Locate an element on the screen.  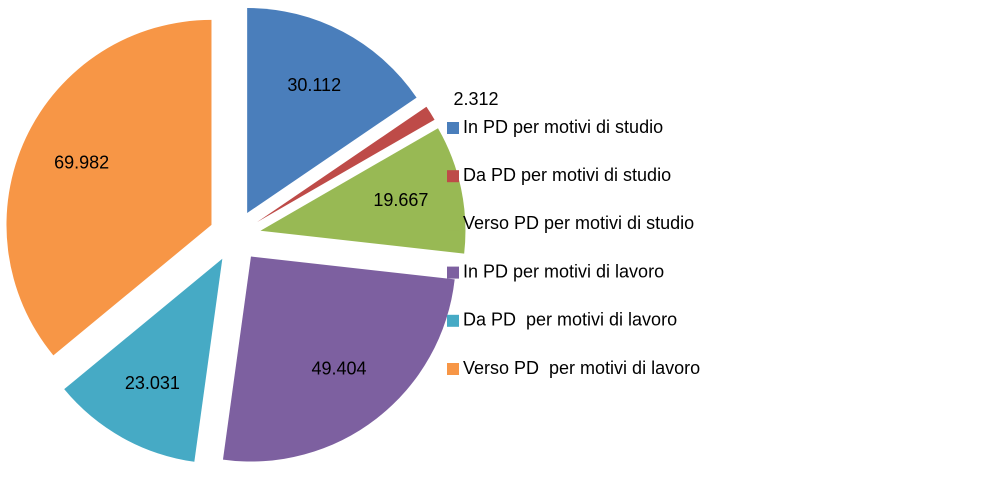
data-label: 30.112 is located at coordinates (314, 85).